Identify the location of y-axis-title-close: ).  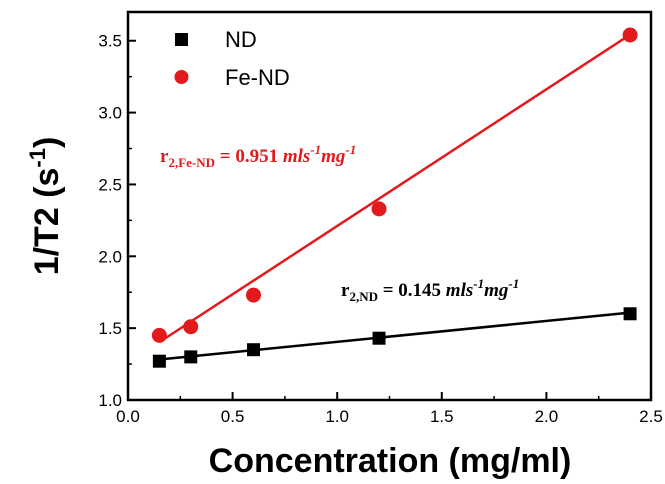
(47, 142).